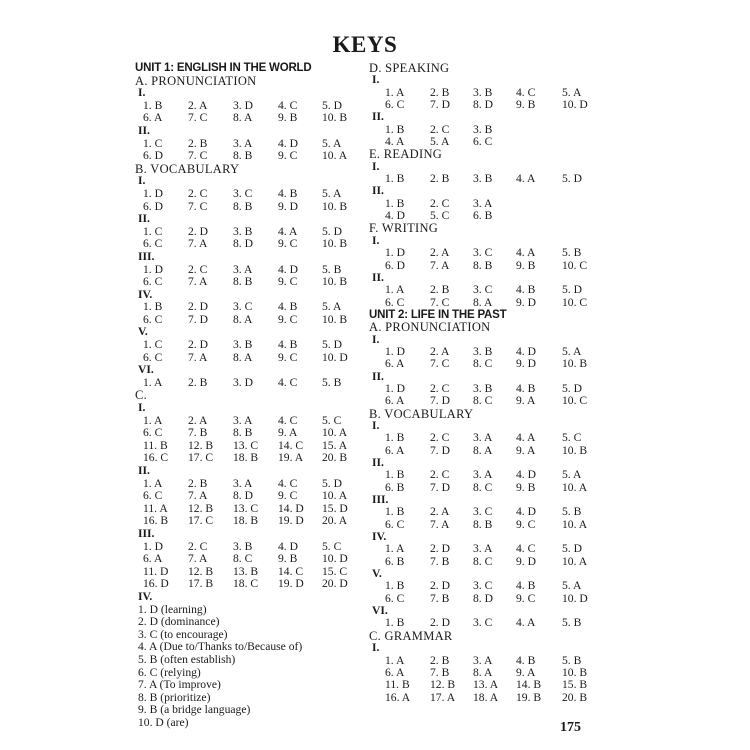  What do you see at coordinates (246, 508) in the screenshot?
I see `answer-item: 13. C` at bounding box center [246, 508].